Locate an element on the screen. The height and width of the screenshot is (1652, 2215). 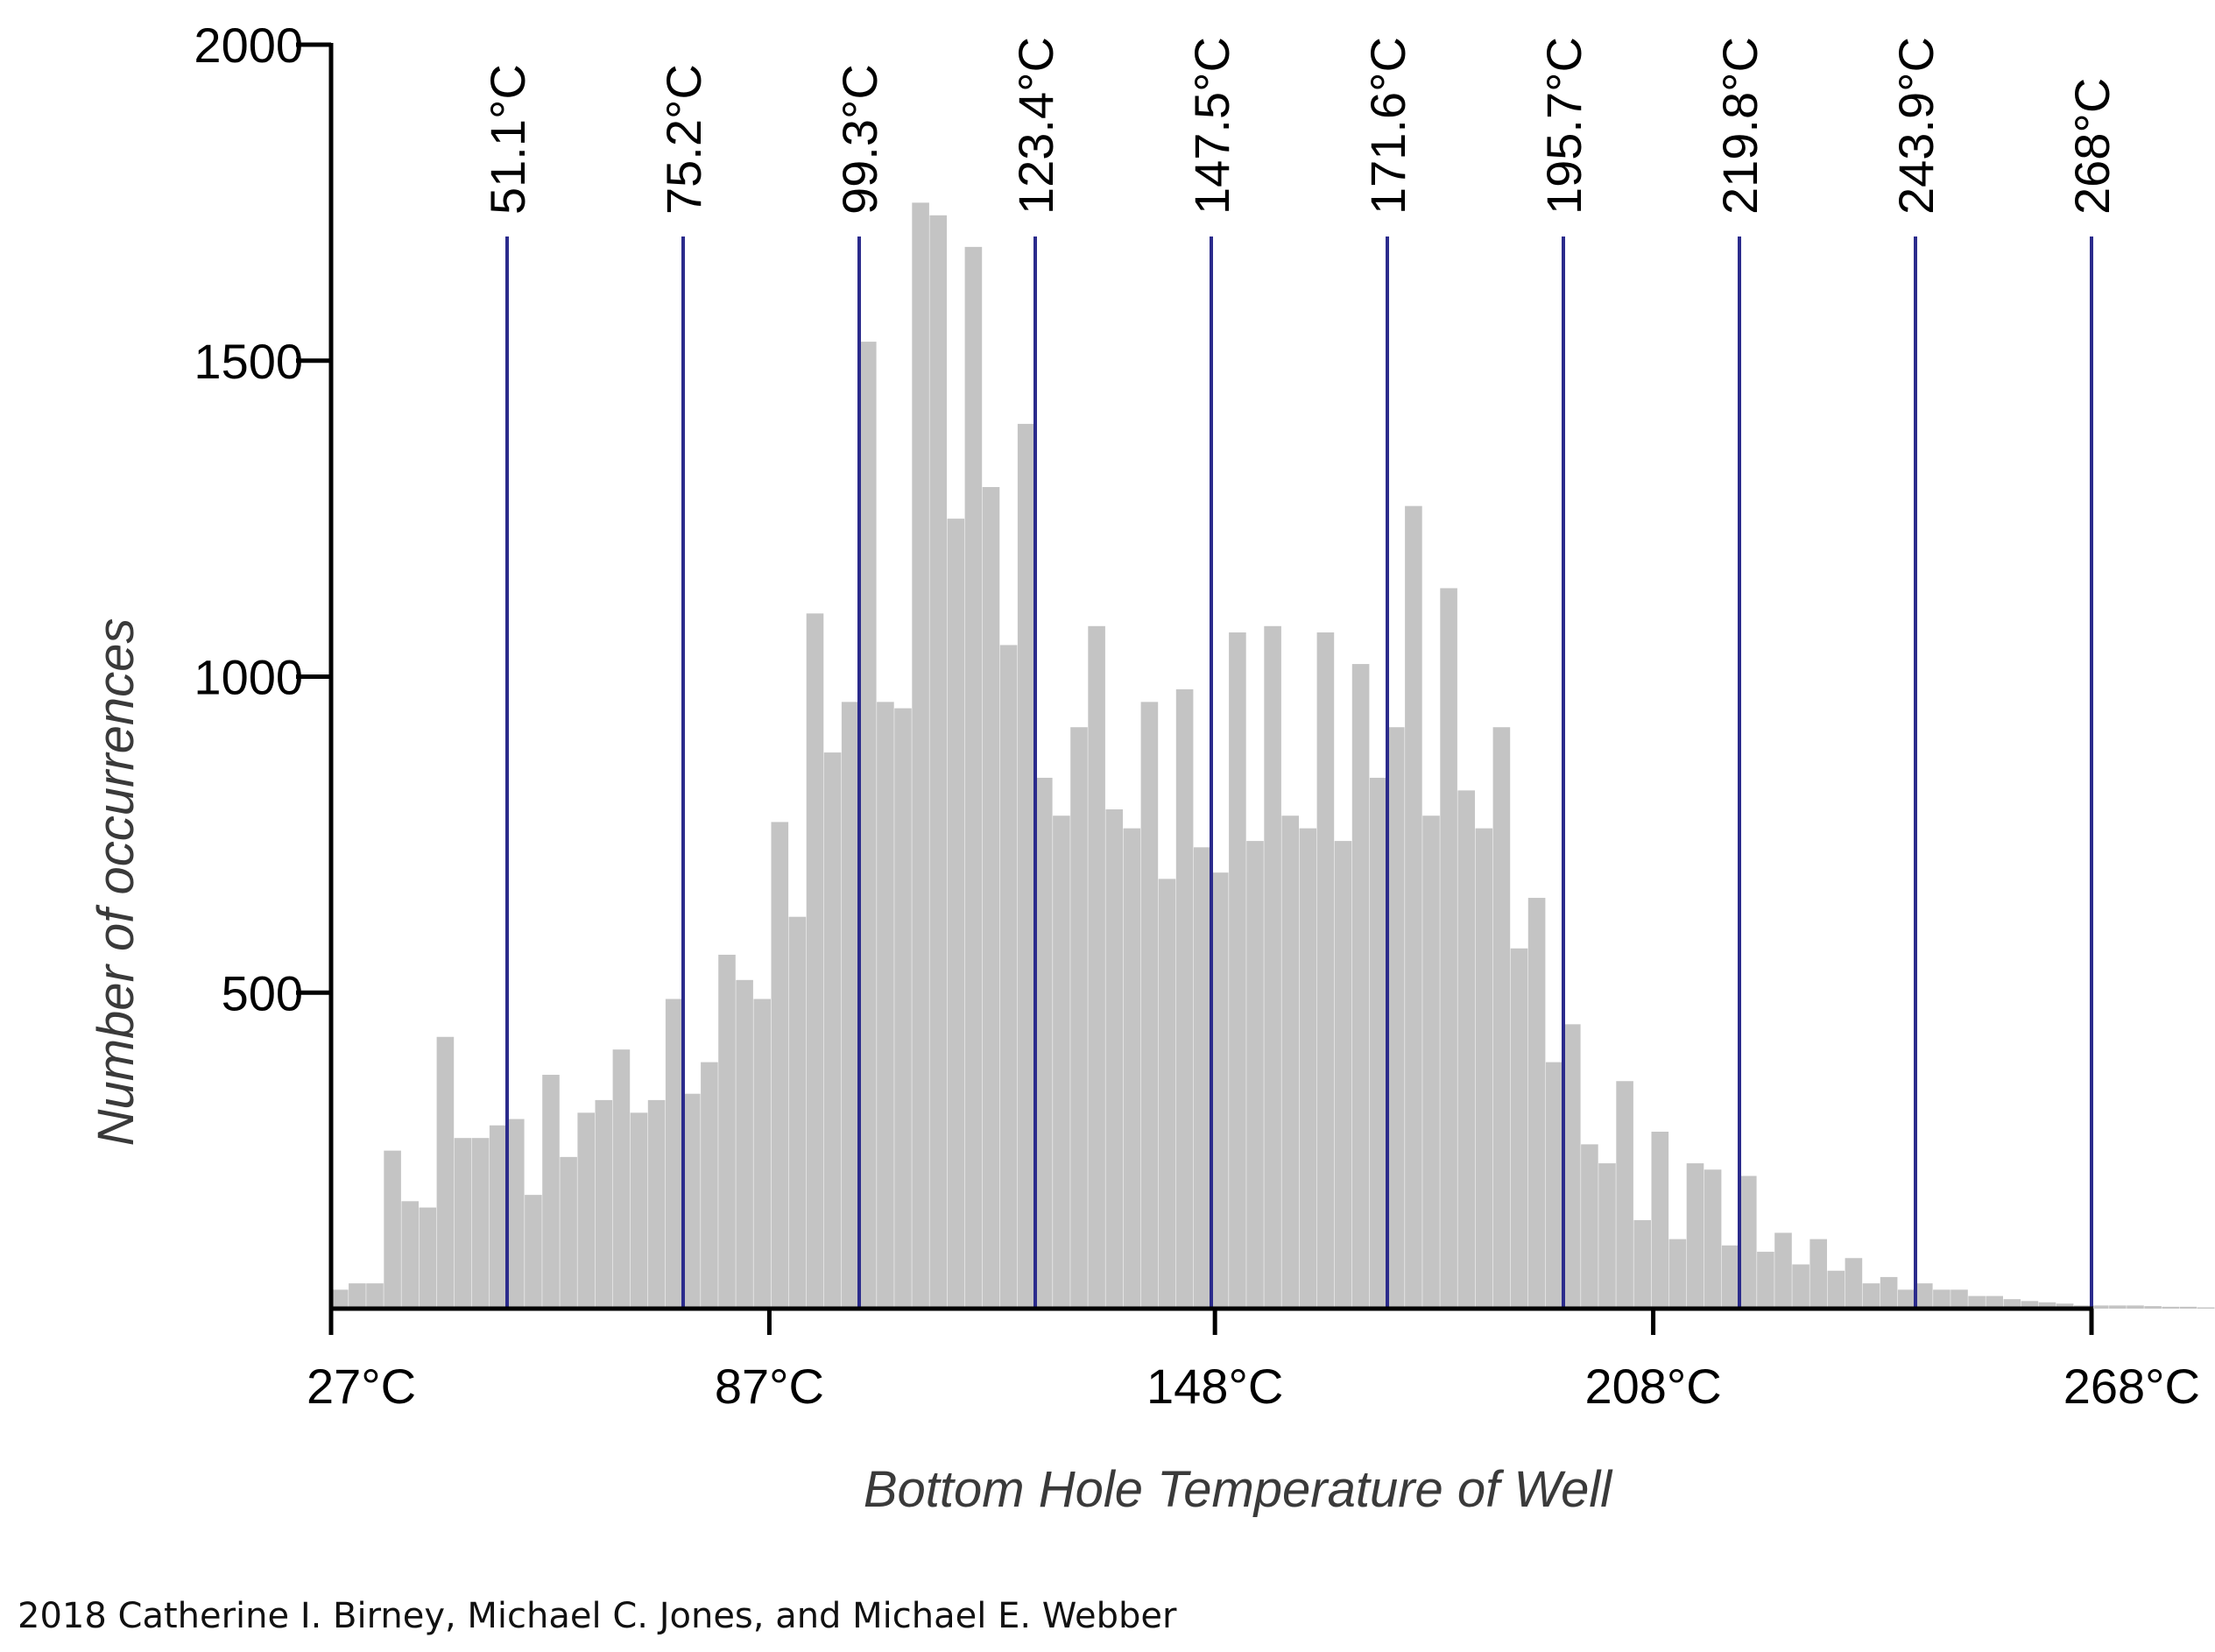
x-tick-label: 268°C is located at coordinates (2131, 1386).